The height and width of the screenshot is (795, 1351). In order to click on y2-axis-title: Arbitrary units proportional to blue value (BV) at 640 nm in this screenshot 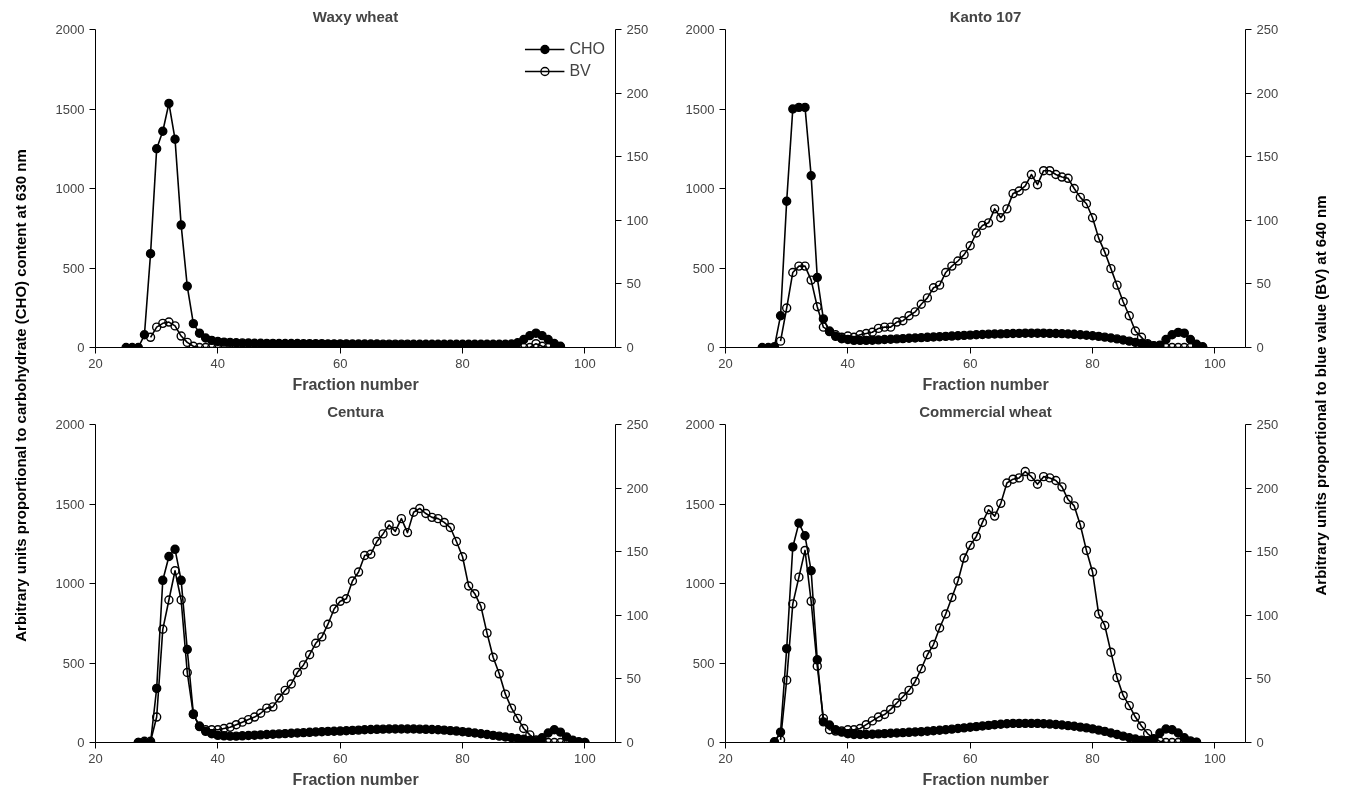, I will do `click(1320, 395)`.